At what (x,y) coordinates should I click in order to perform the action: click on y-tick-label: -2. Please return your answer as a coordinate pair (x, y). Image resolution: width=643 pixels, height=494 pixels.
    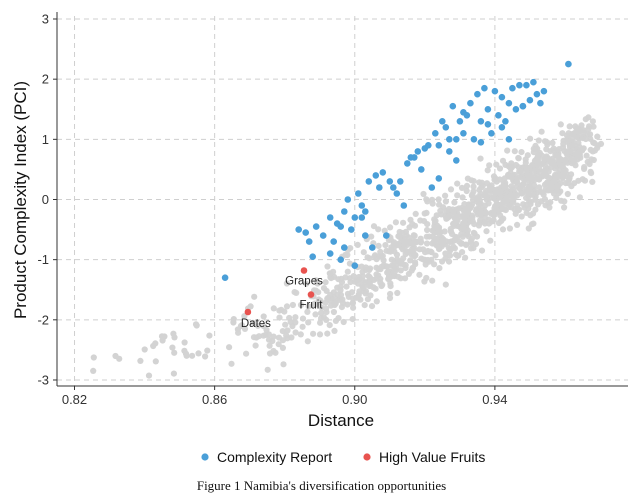
    Looking at the image, I should click on (43, 319).